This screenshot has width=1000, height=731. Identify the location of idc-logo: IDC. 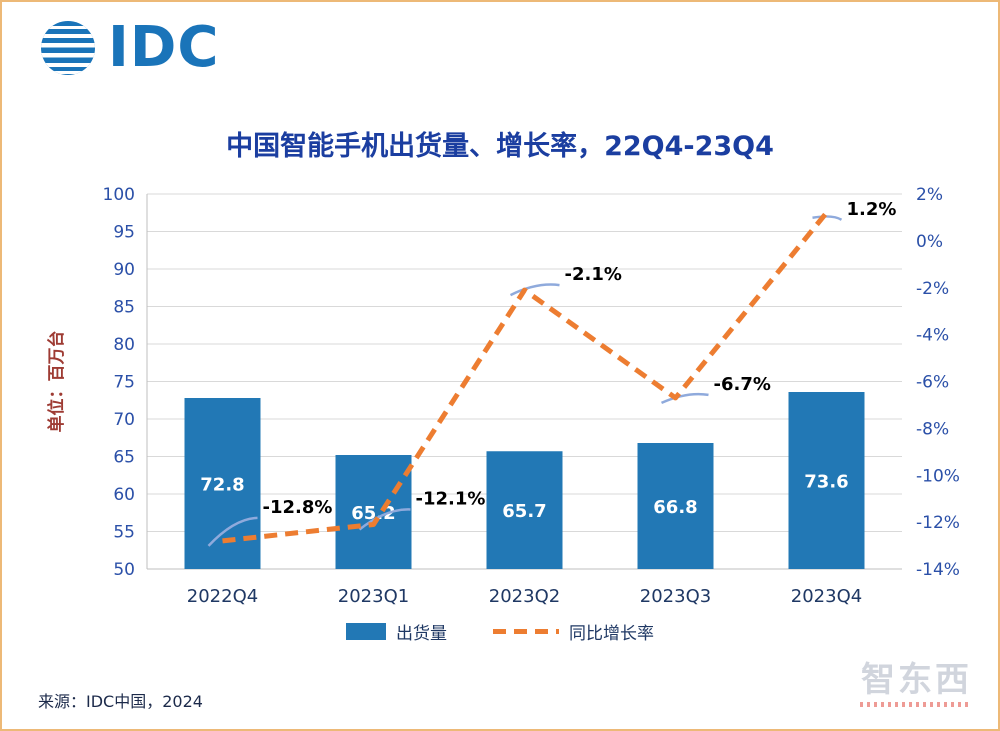
(127, 48).